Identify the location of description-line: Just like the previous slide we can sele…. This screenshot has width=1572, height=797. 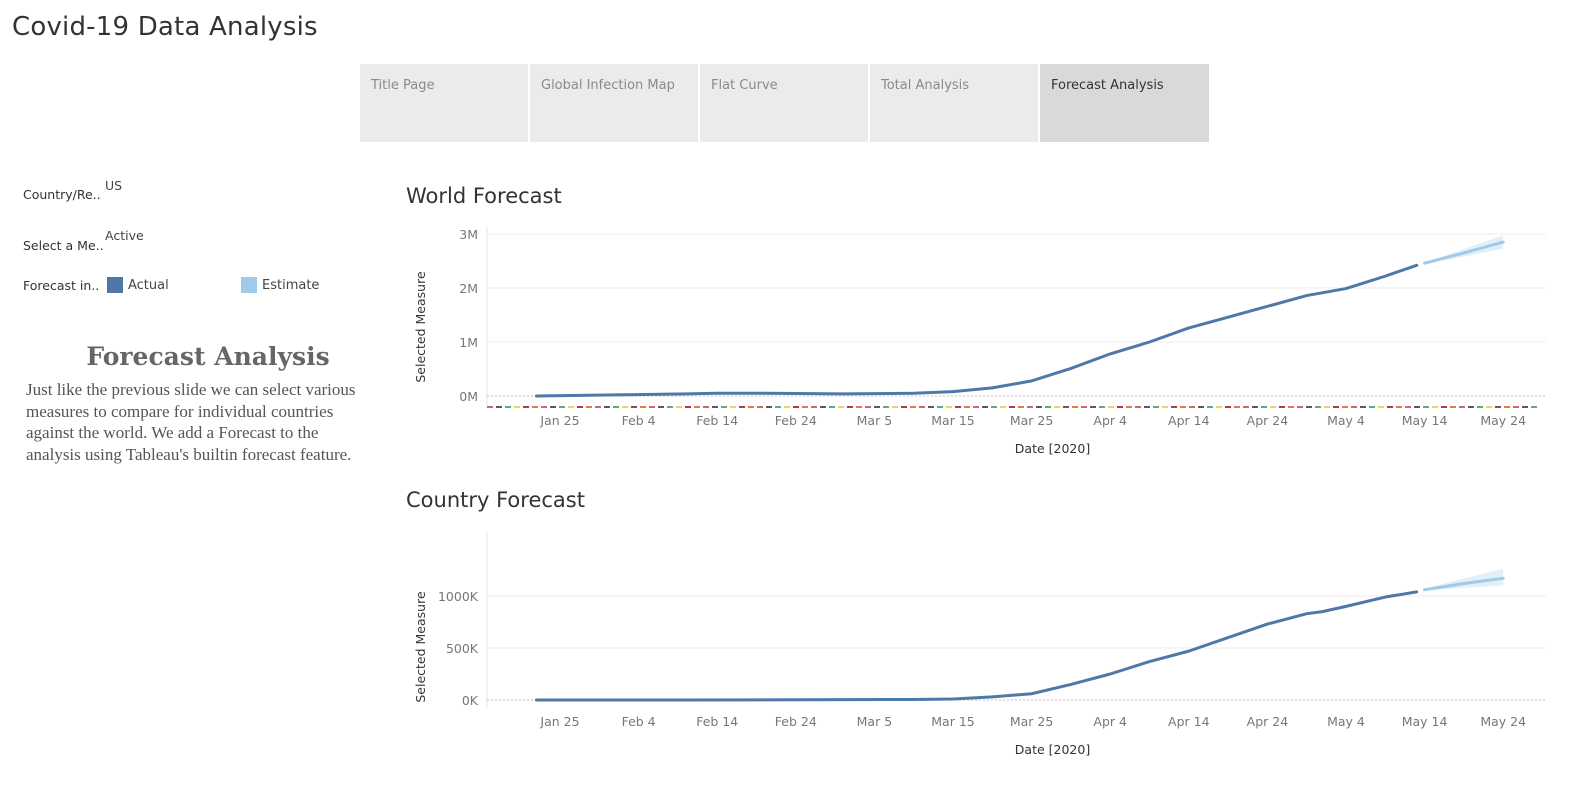
(191, 389).